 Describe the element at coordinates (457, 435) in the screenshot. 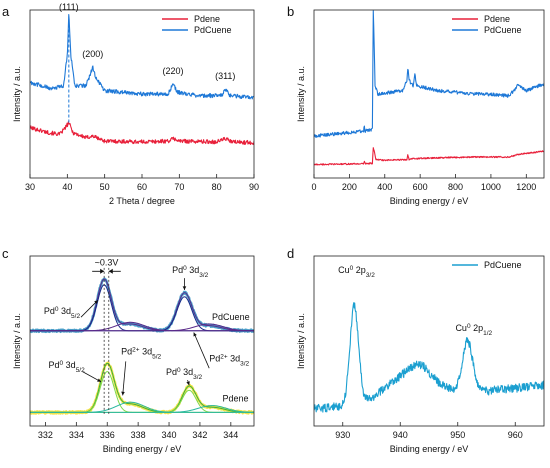

I see `x-tick-label: 950` at that location.